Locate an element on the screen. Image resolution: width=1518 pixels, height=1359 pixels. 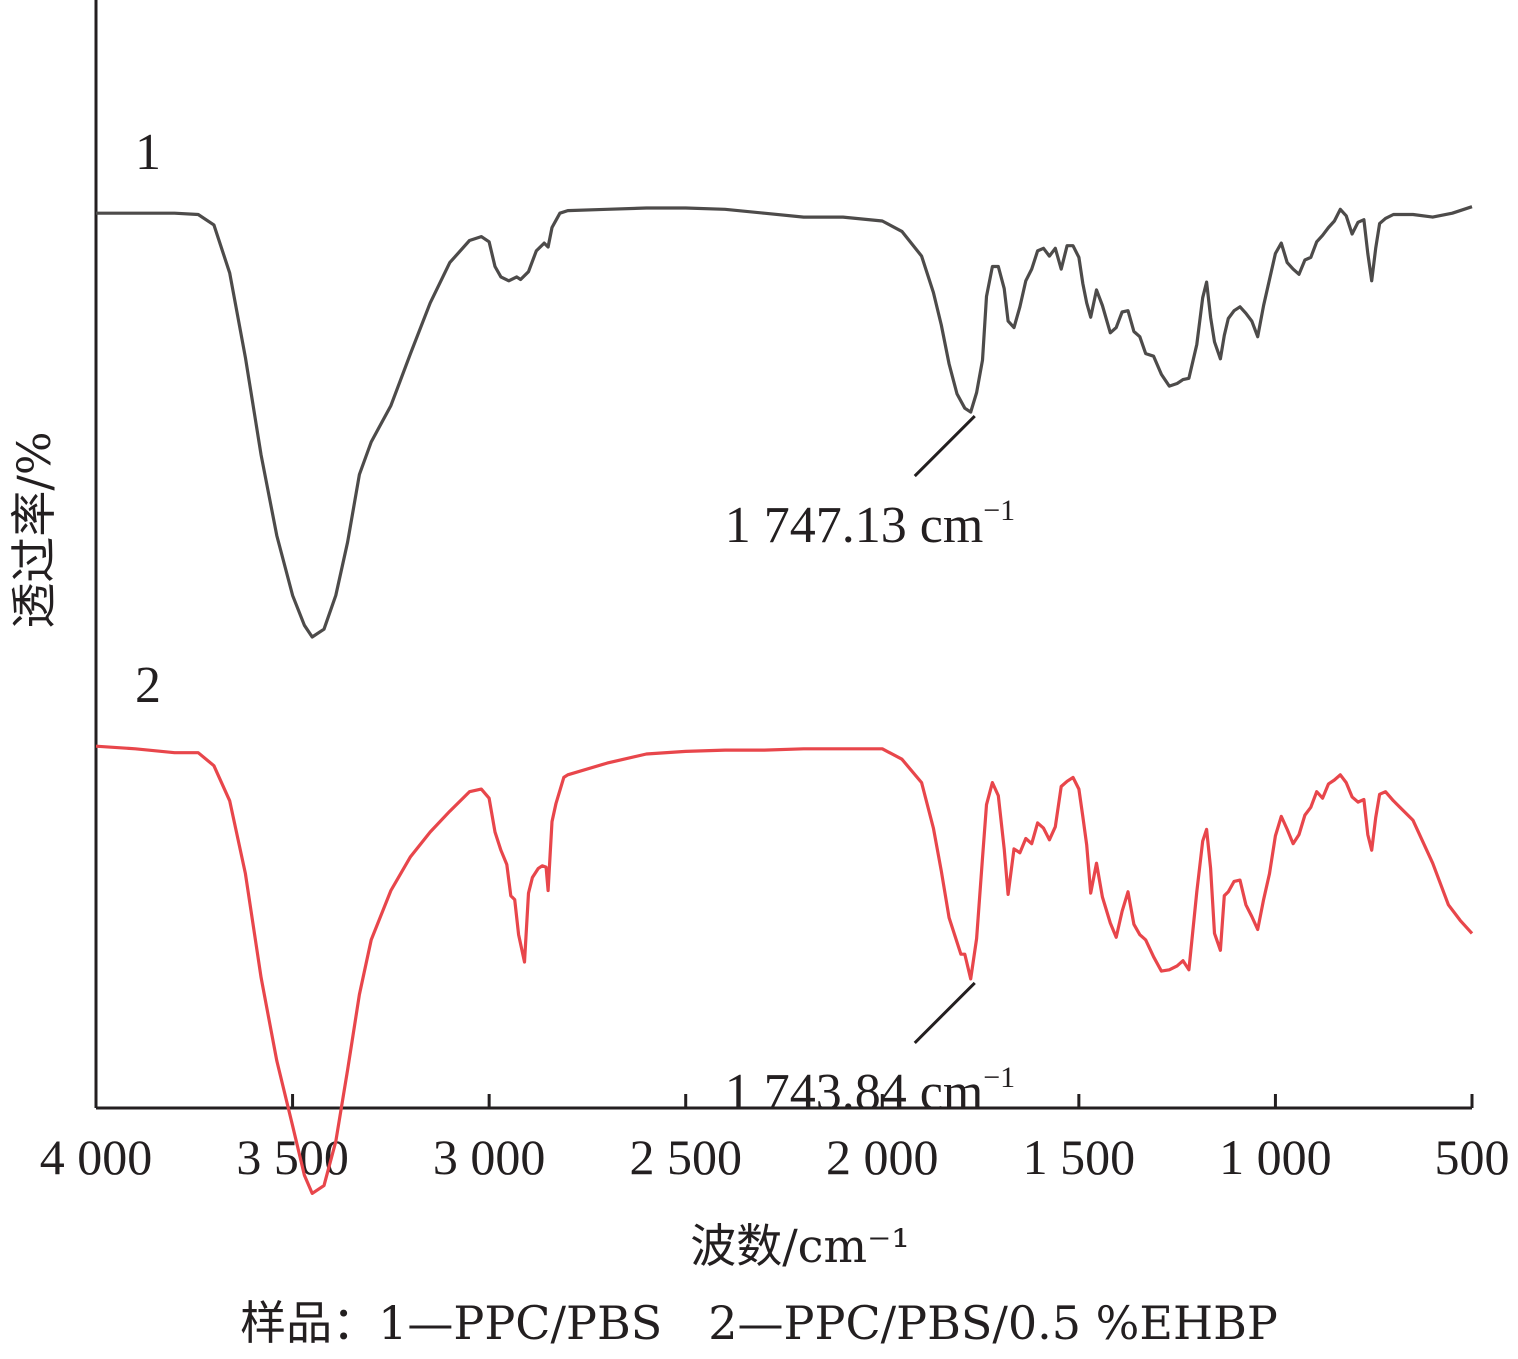
x-ticks: 4 000 3 500 3 000 2 500 2 000 1 500 1 000 500 is located at coordinates (775, 1139).